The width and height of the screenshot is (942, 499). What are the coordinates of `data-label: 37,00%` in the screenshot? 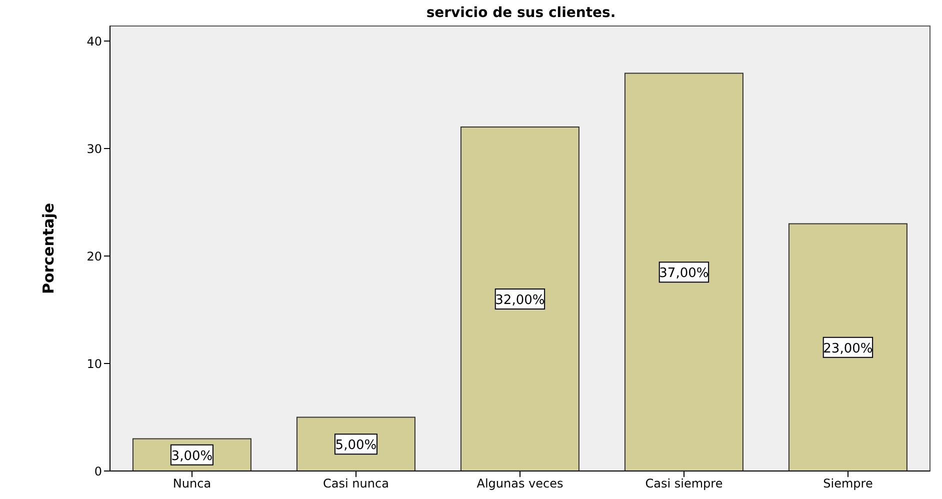 It's located at (684, 274).